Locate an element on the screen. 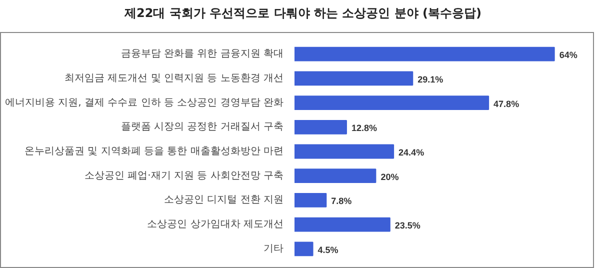  y-tick-label: 소상공인 상가임대차 제도개선 is located at coordinates (215, 224).